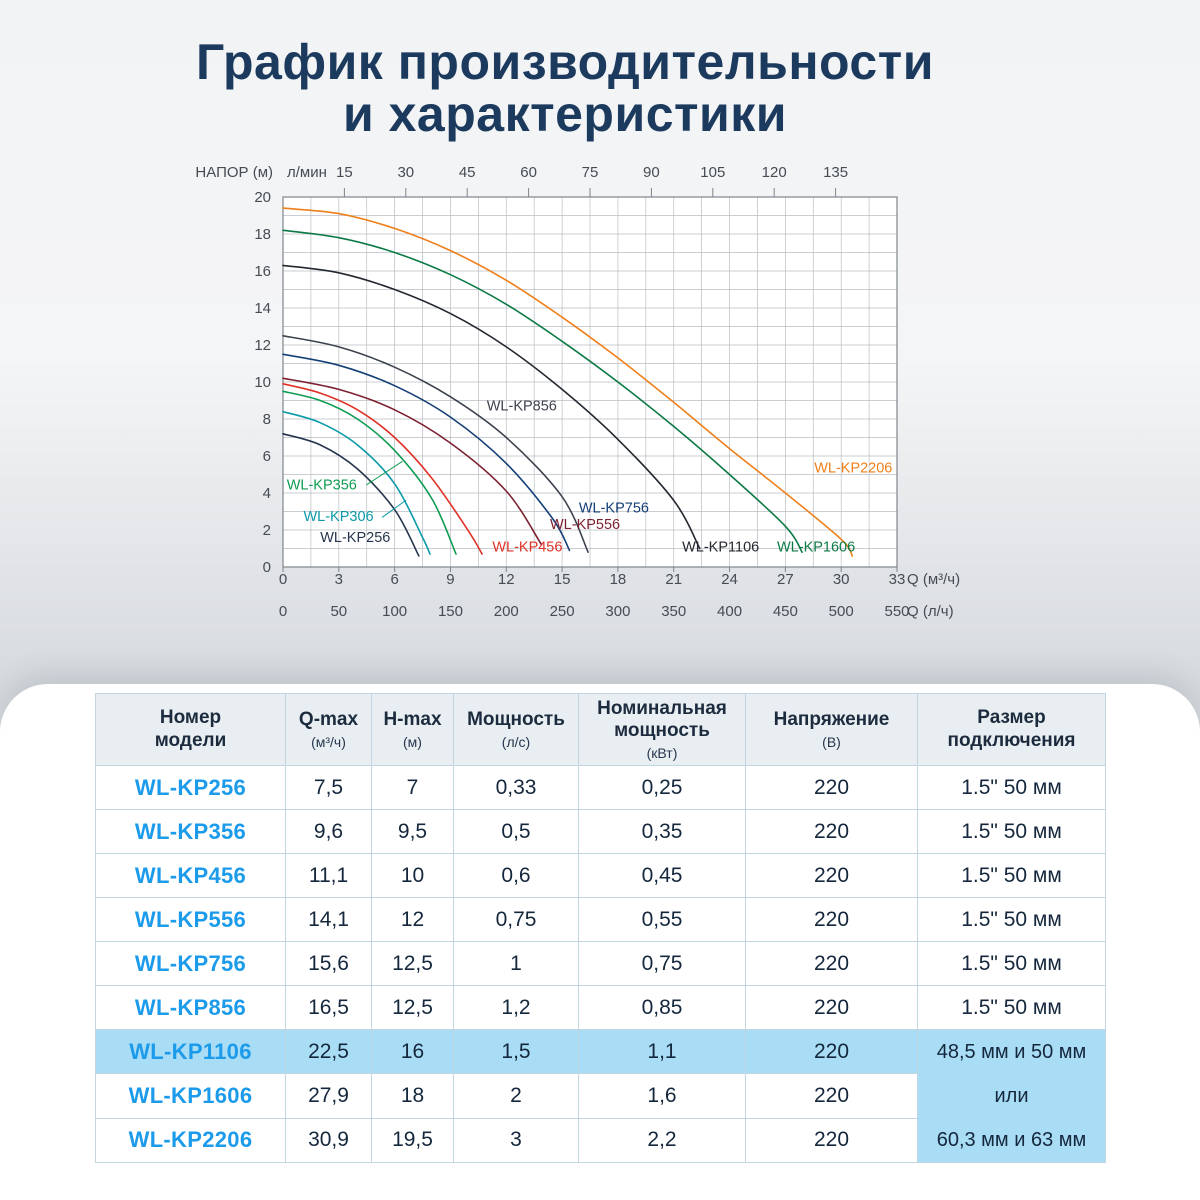 The width and height of the screenshot is (1200, 1200). What do you see at coordinates (600, 1140) in the screenshot?
I see `table-row-WL-KP2206: WL-KP2206 30,9 19,5 3 2,2 220` at bounding box center [600, 1140].